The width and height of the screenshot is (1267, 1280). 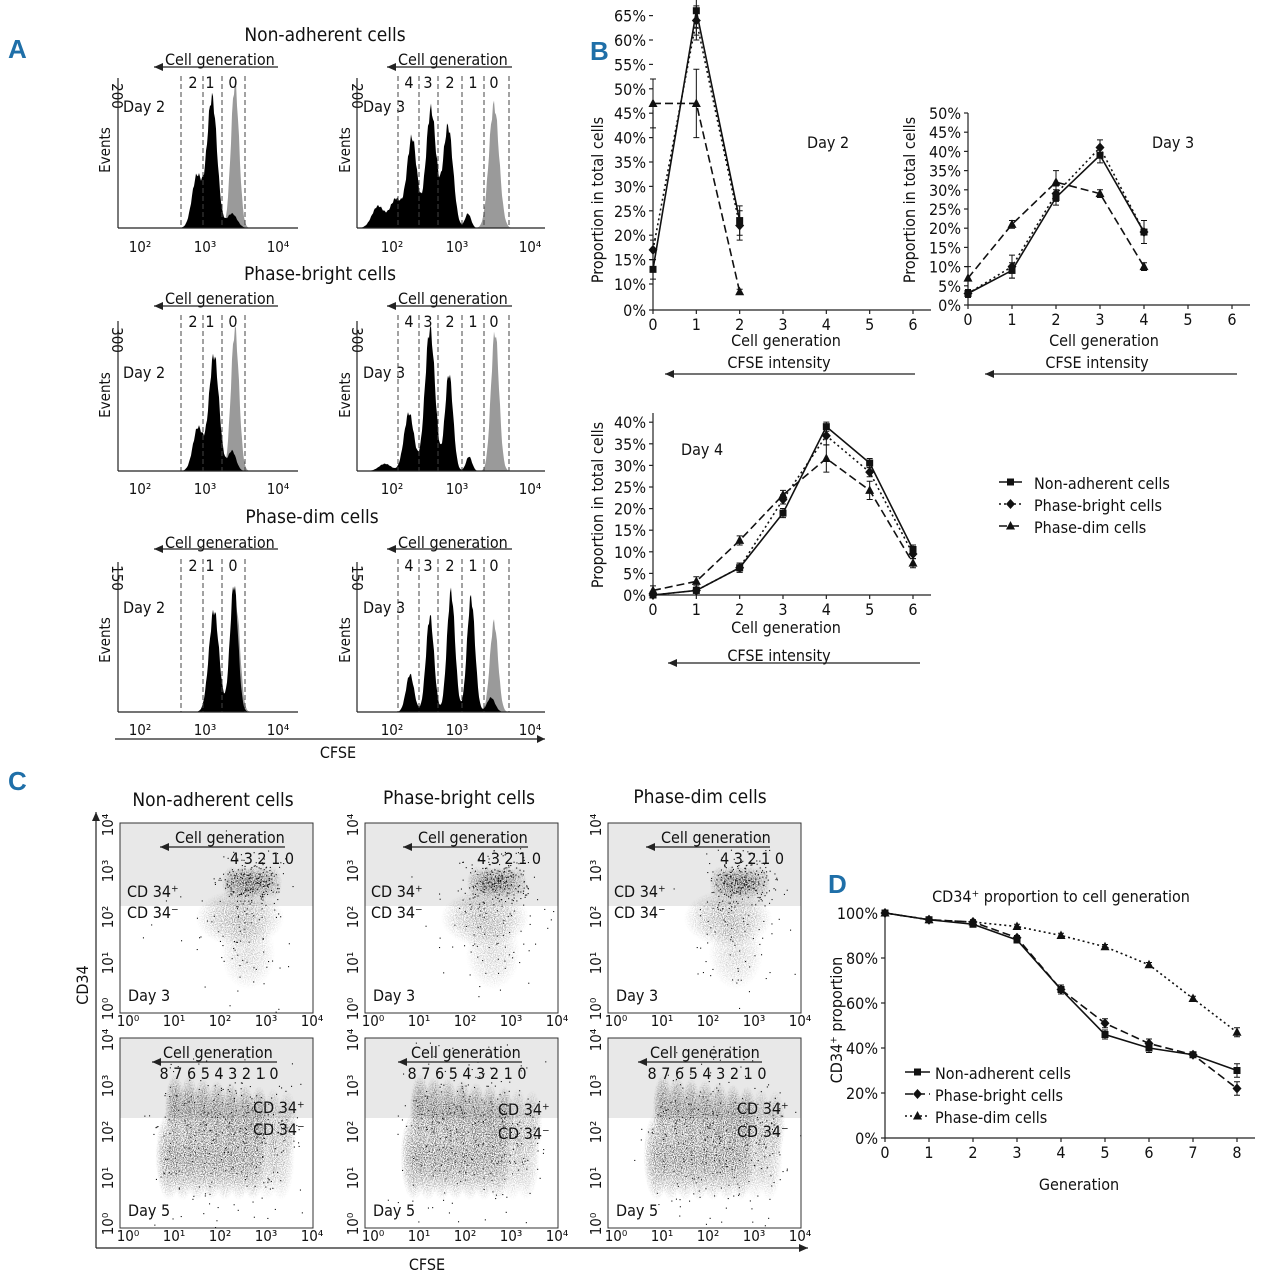 I want to click on y-tick-label: 20%, so click(x=945, y=228).